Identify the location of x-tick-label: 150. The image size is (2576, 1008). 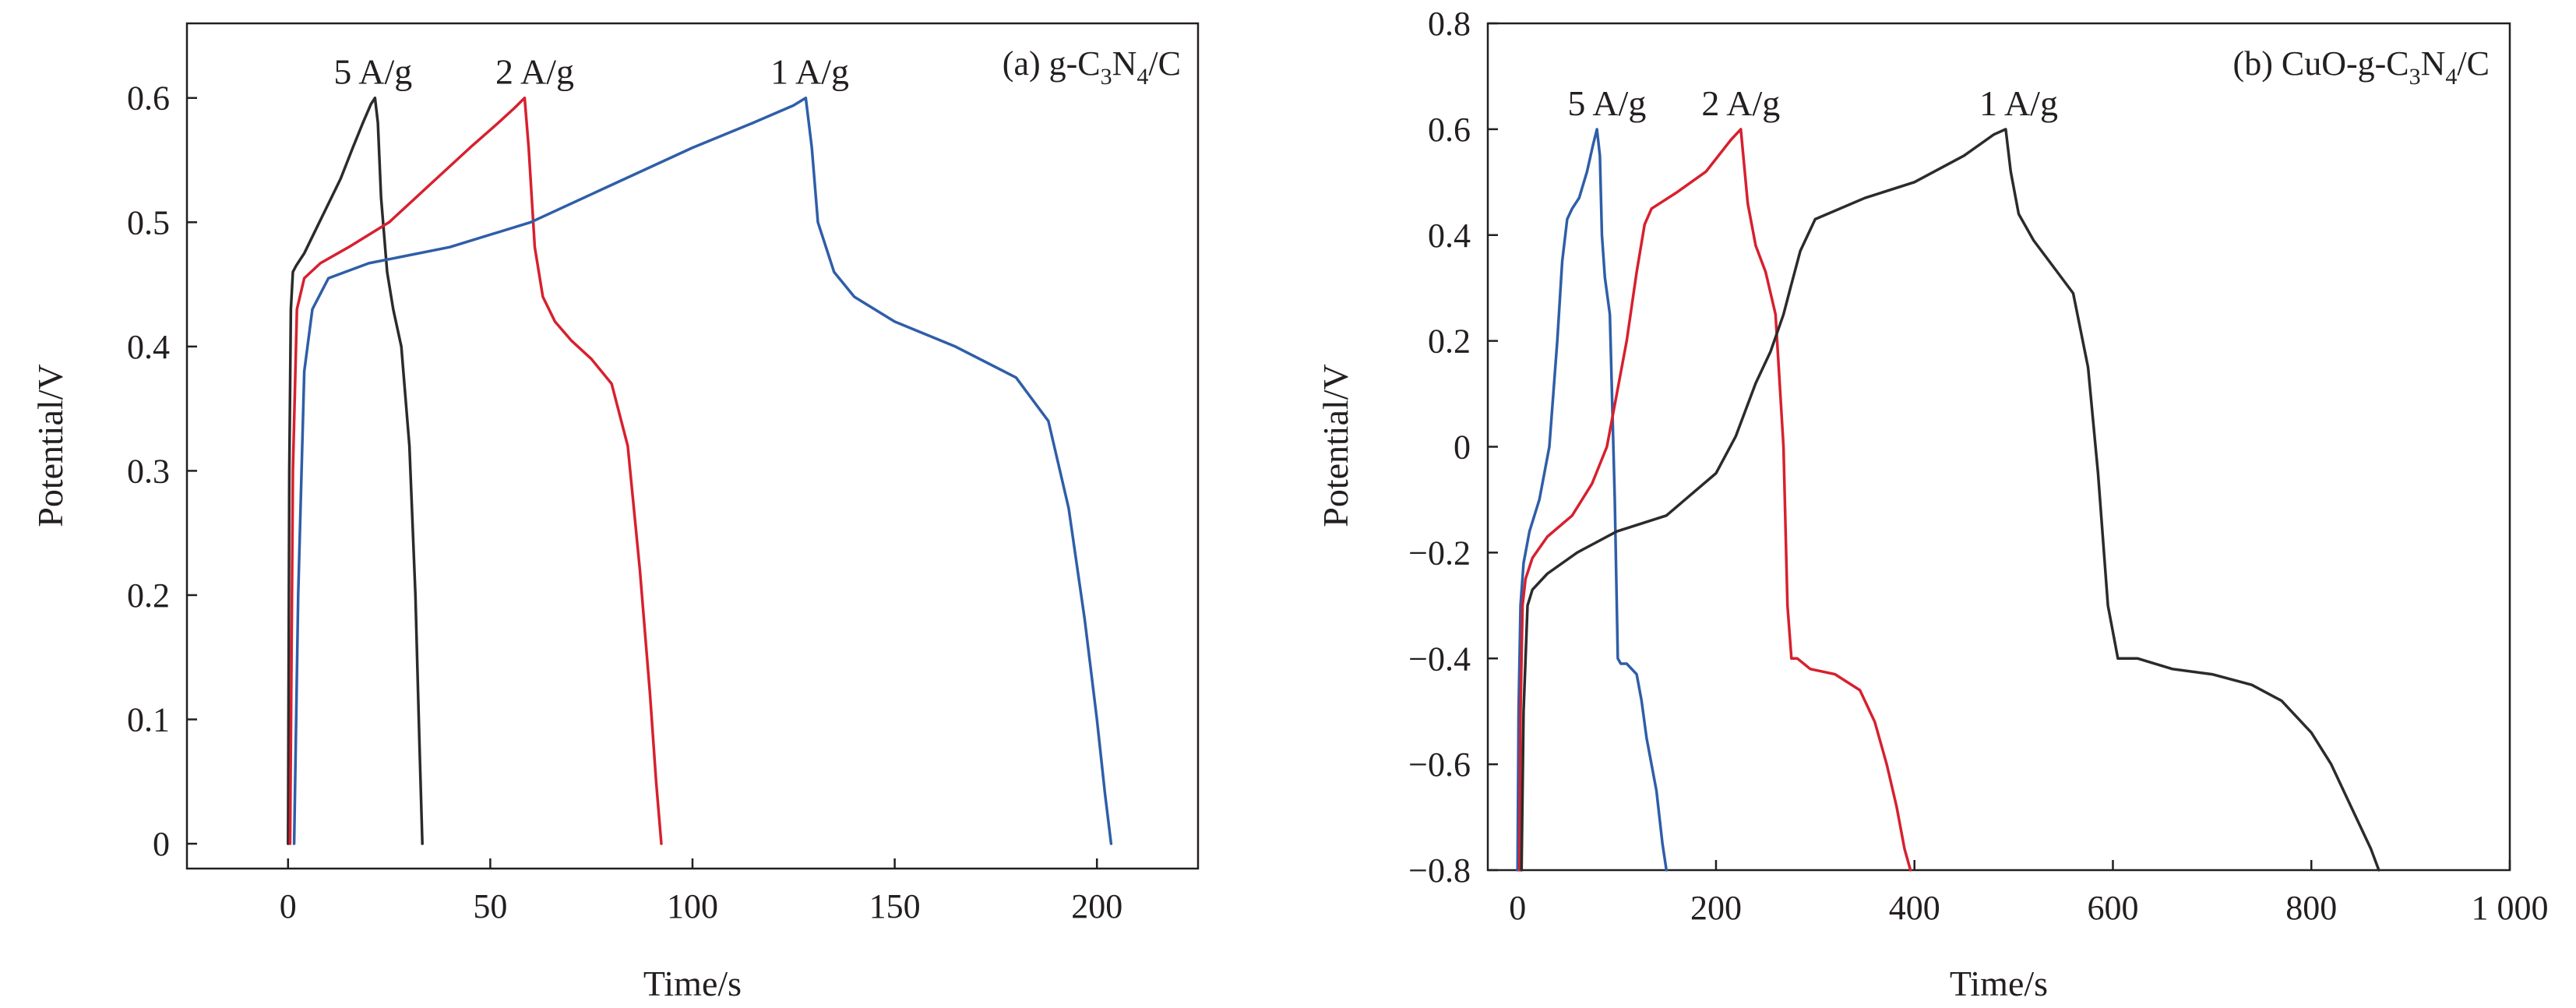
(895, 906).